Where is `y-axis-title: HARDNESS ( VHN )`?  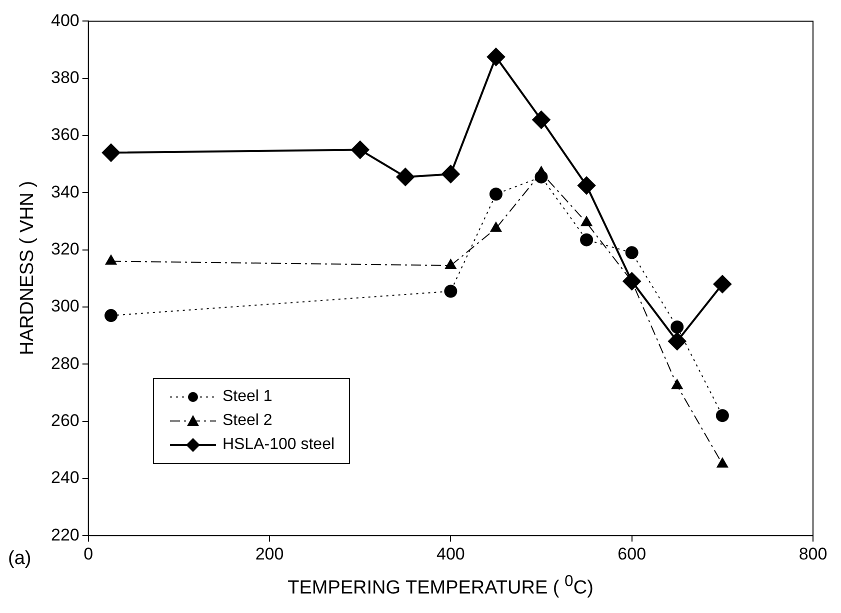 y-axis-title: HARDNESS ( VHN ) is located at coordinates (28, 268).